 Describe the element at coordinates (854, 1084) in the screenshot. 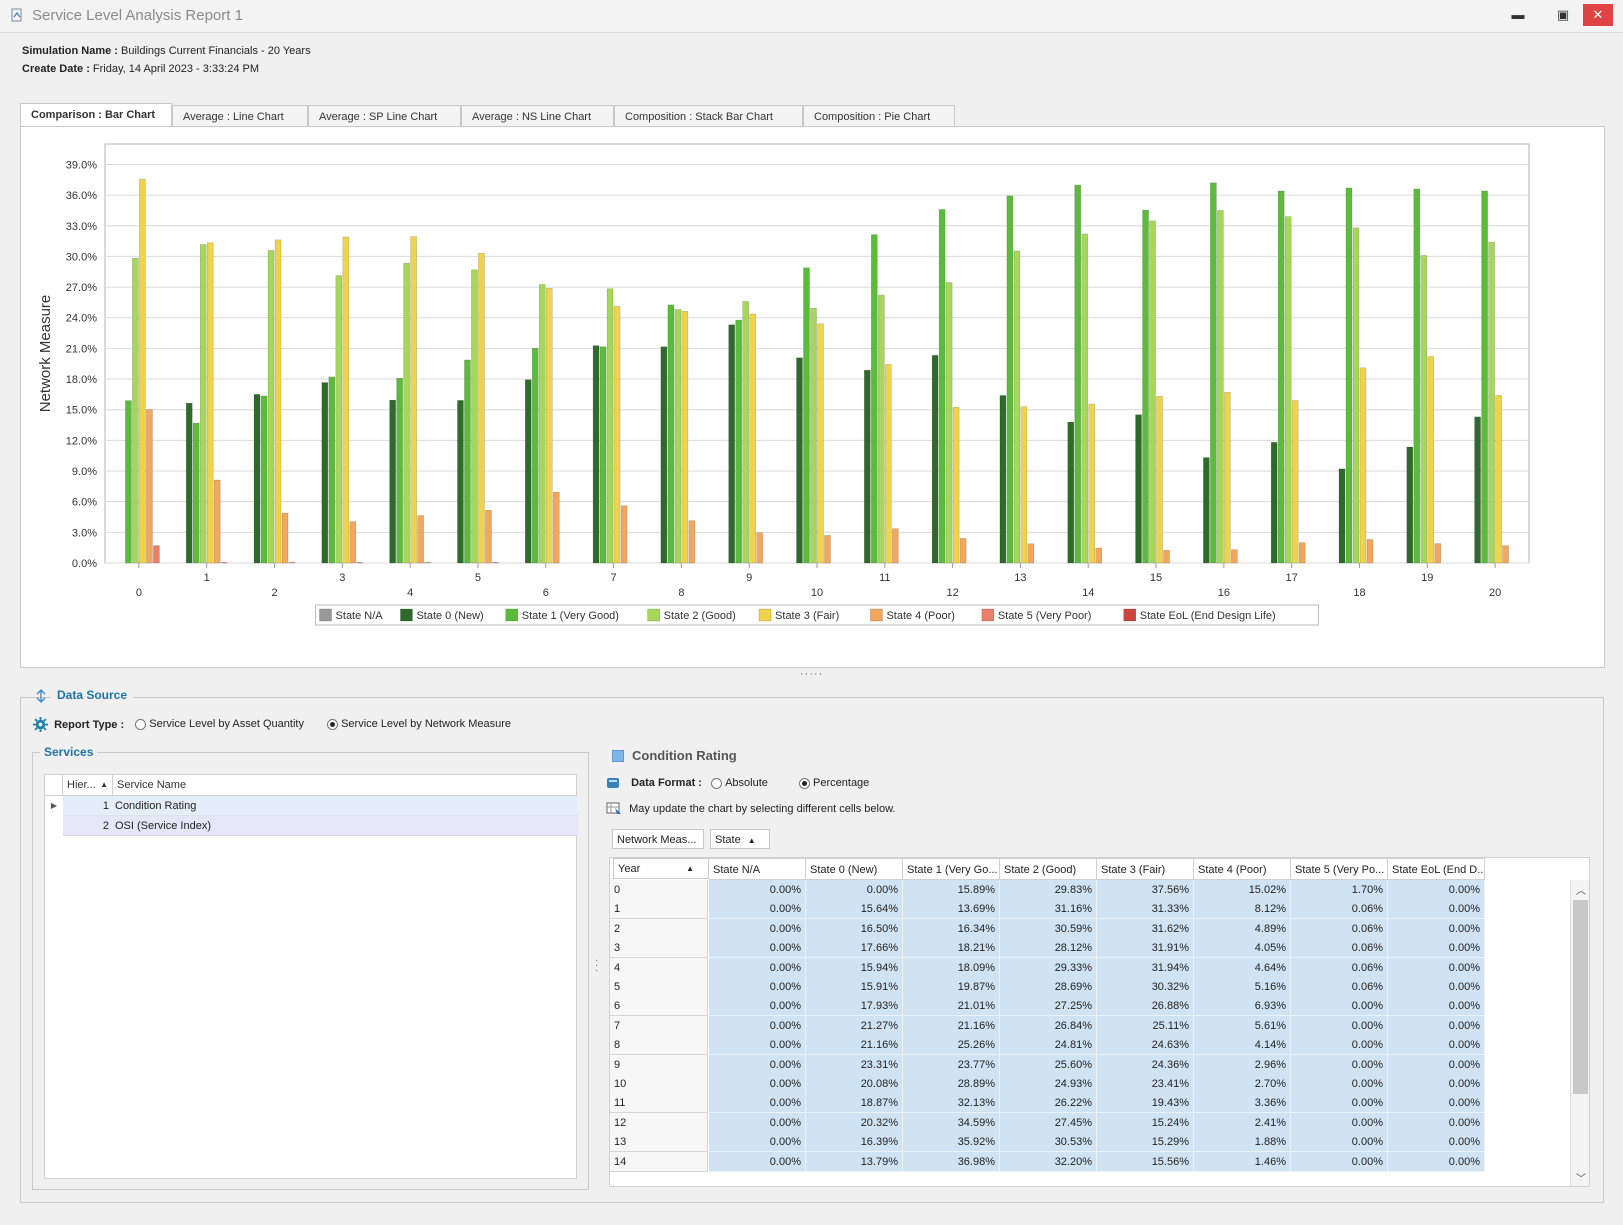

I see `pivot-cell: 20.08%` at that location.